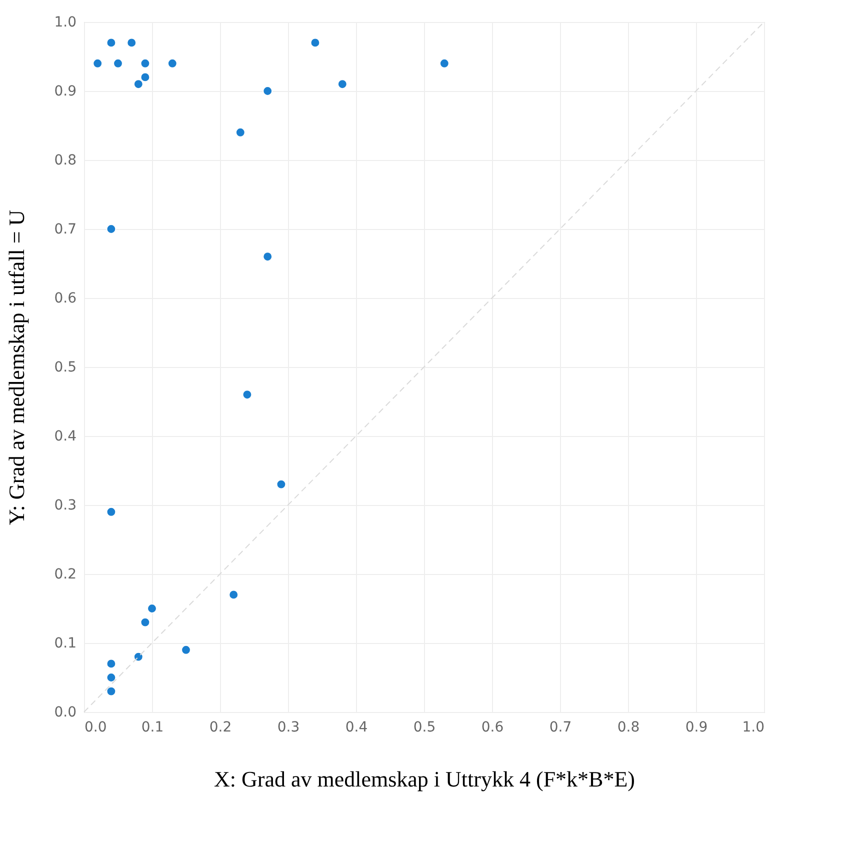 The image size is (855, 848). What do you see at coordinates (696, 728) in the screenshot?
I see `x-tick-label: 0.9` at bounding box center [696, 728].